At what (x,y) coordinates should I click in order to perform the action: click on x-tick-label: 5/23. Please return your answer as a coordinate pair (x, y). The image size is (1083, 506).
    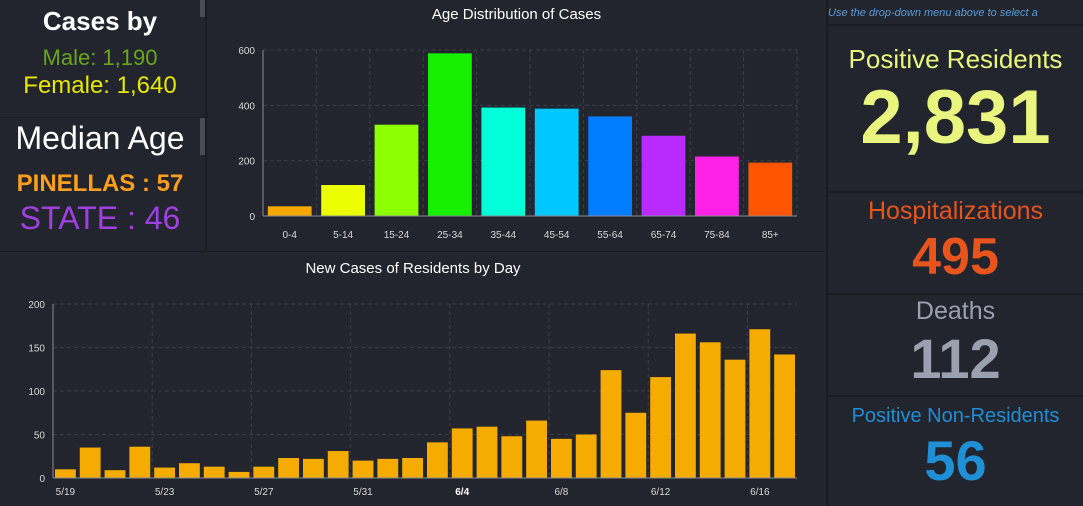
    Looking at the image, I should click on (165, 492).